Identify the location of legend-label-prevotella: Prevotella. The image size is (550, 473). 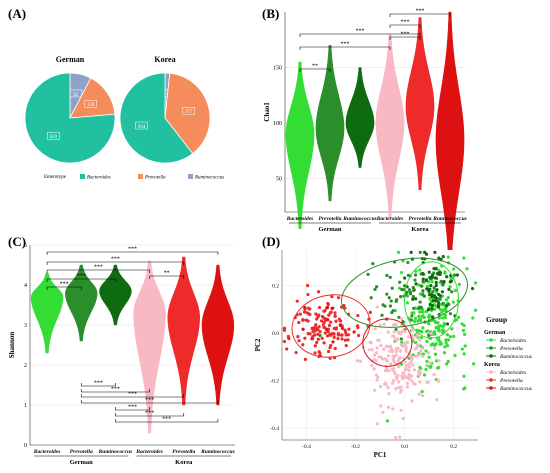
(155, 178).